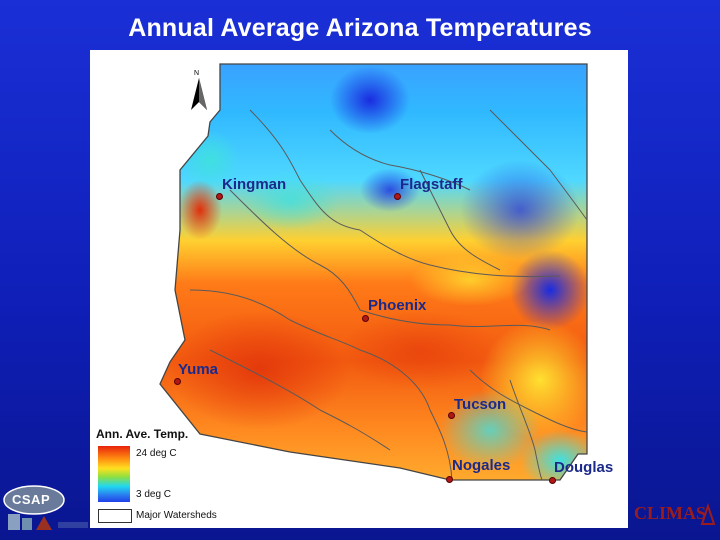 The width and height of the screenshot is (720, 540). Describe the element at coordinates (154, 494) in the screenshot. I see `legend-low-label: 3 deg C` at that location.